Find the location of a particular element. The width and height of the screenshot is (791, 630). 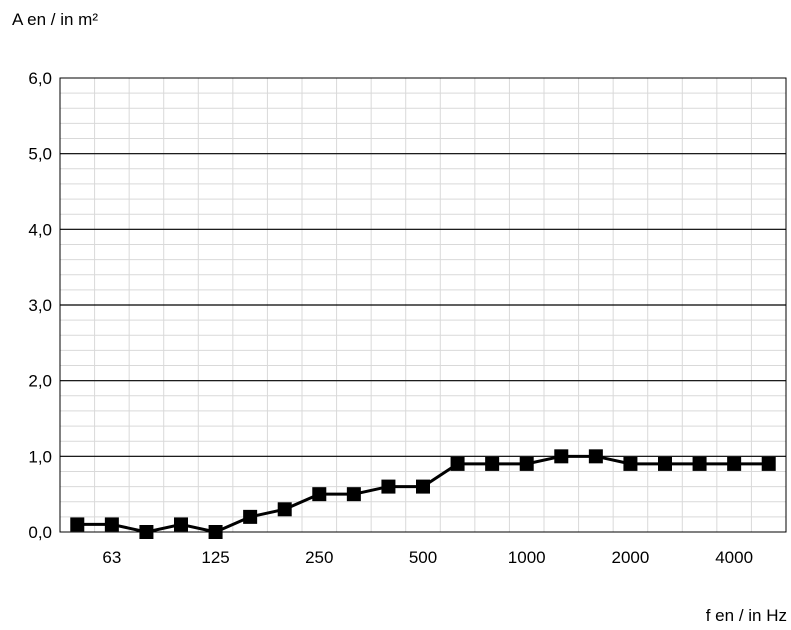

x-tick-label: 1000 is located at coordinates (527, 557).